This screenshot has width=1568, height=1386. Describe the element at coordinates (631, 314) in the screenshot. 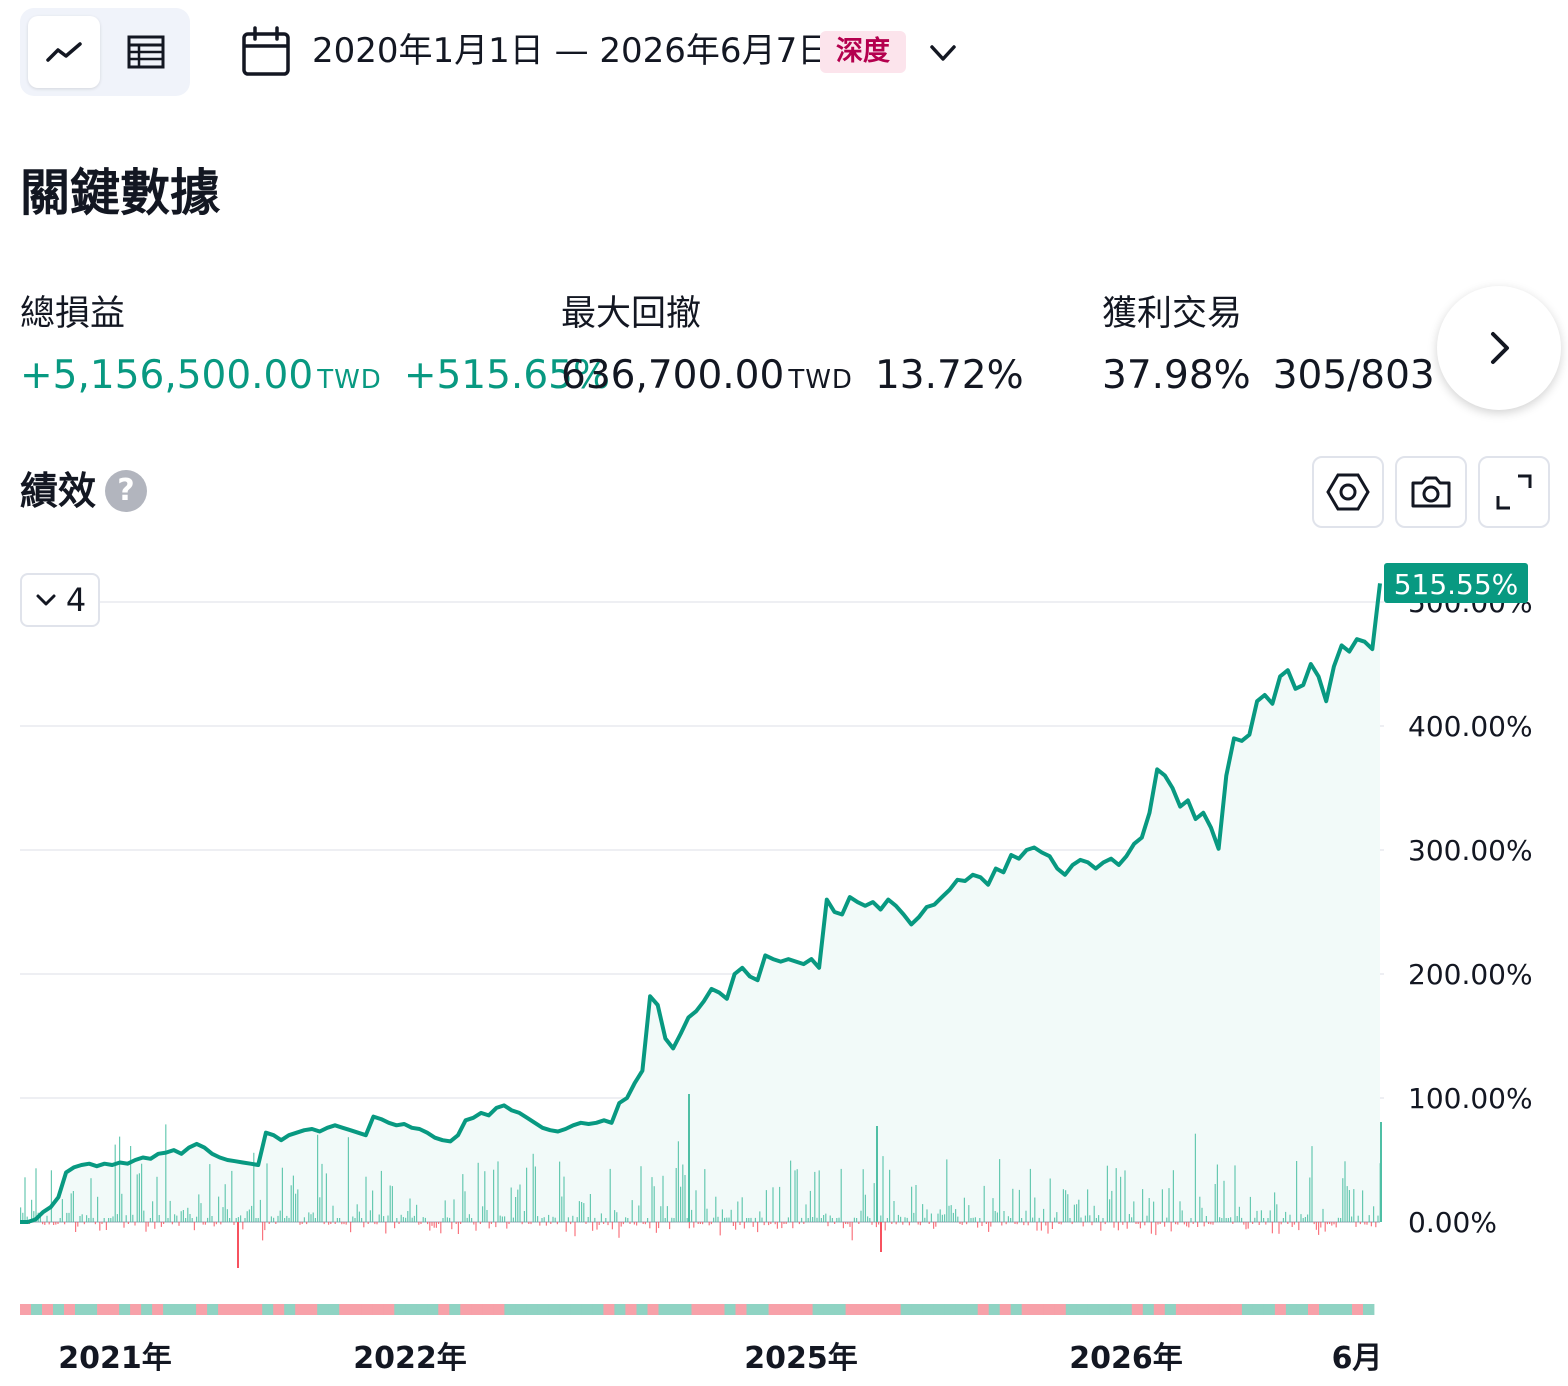

I see `max-drawdown-label: 最大回撤` at that location.